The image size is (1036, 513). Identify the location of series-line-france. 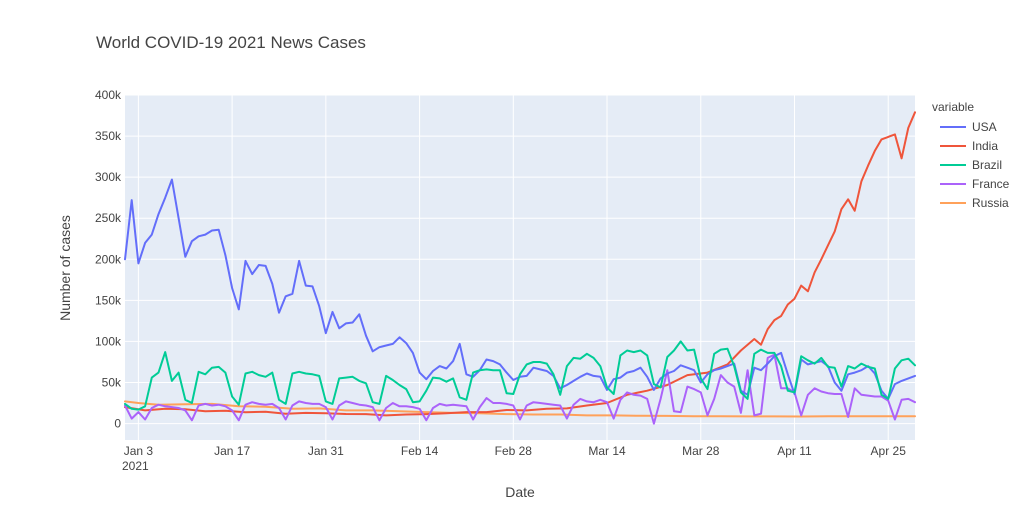
(520, 389).